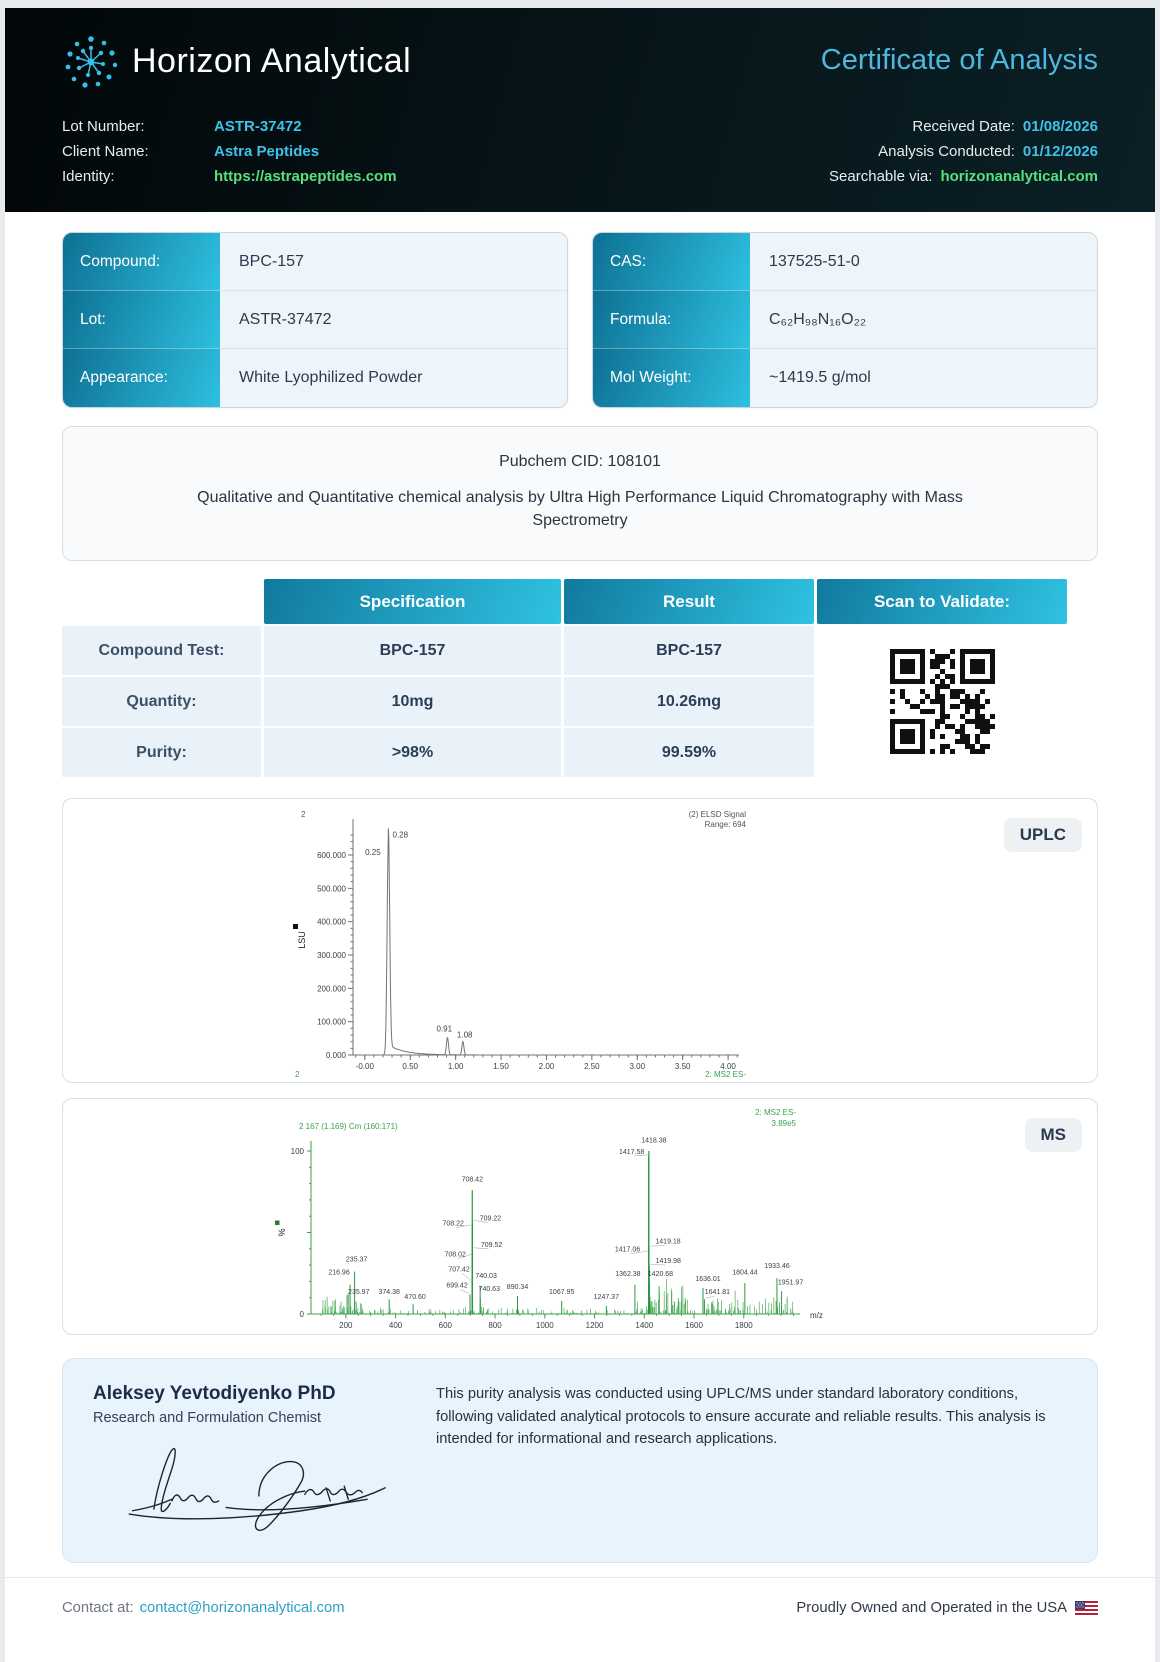 Image resolution: width=1160 pixels, height=1662 pixels. I want to click on row-label-quantity: Quantity:, so click(161, 702).